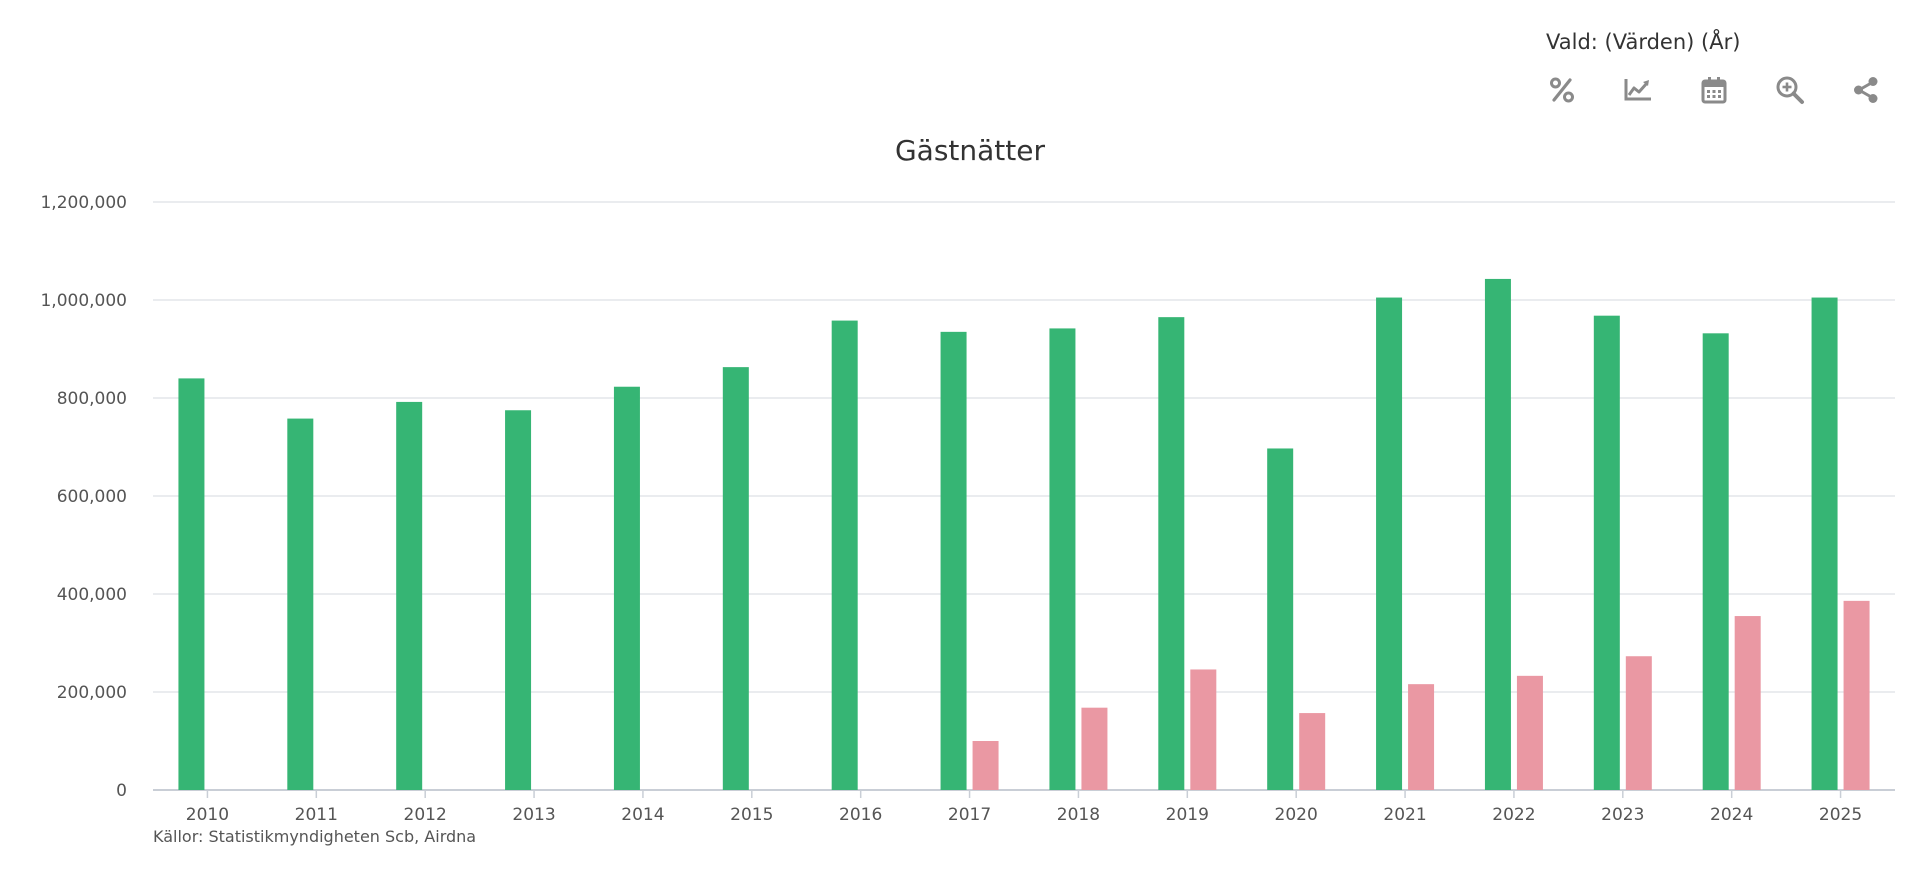  What do you see at coordinates (92, 497) in the screenshot?
I see `y-tick-label: 600,000` at bounding box center [92, 497].